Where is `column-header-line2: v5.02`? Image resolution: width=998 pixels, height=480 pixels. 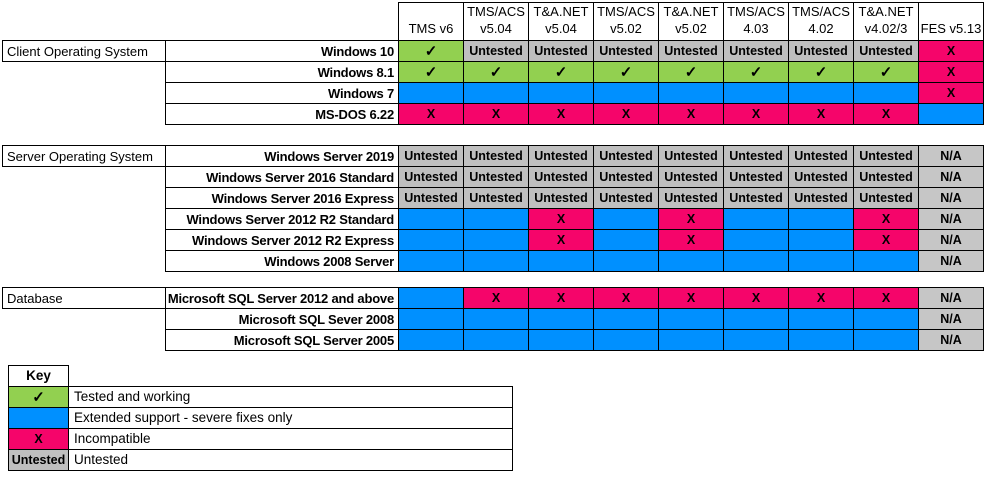 column-header-line2: v5.02 is located at coordinates (626, 28).